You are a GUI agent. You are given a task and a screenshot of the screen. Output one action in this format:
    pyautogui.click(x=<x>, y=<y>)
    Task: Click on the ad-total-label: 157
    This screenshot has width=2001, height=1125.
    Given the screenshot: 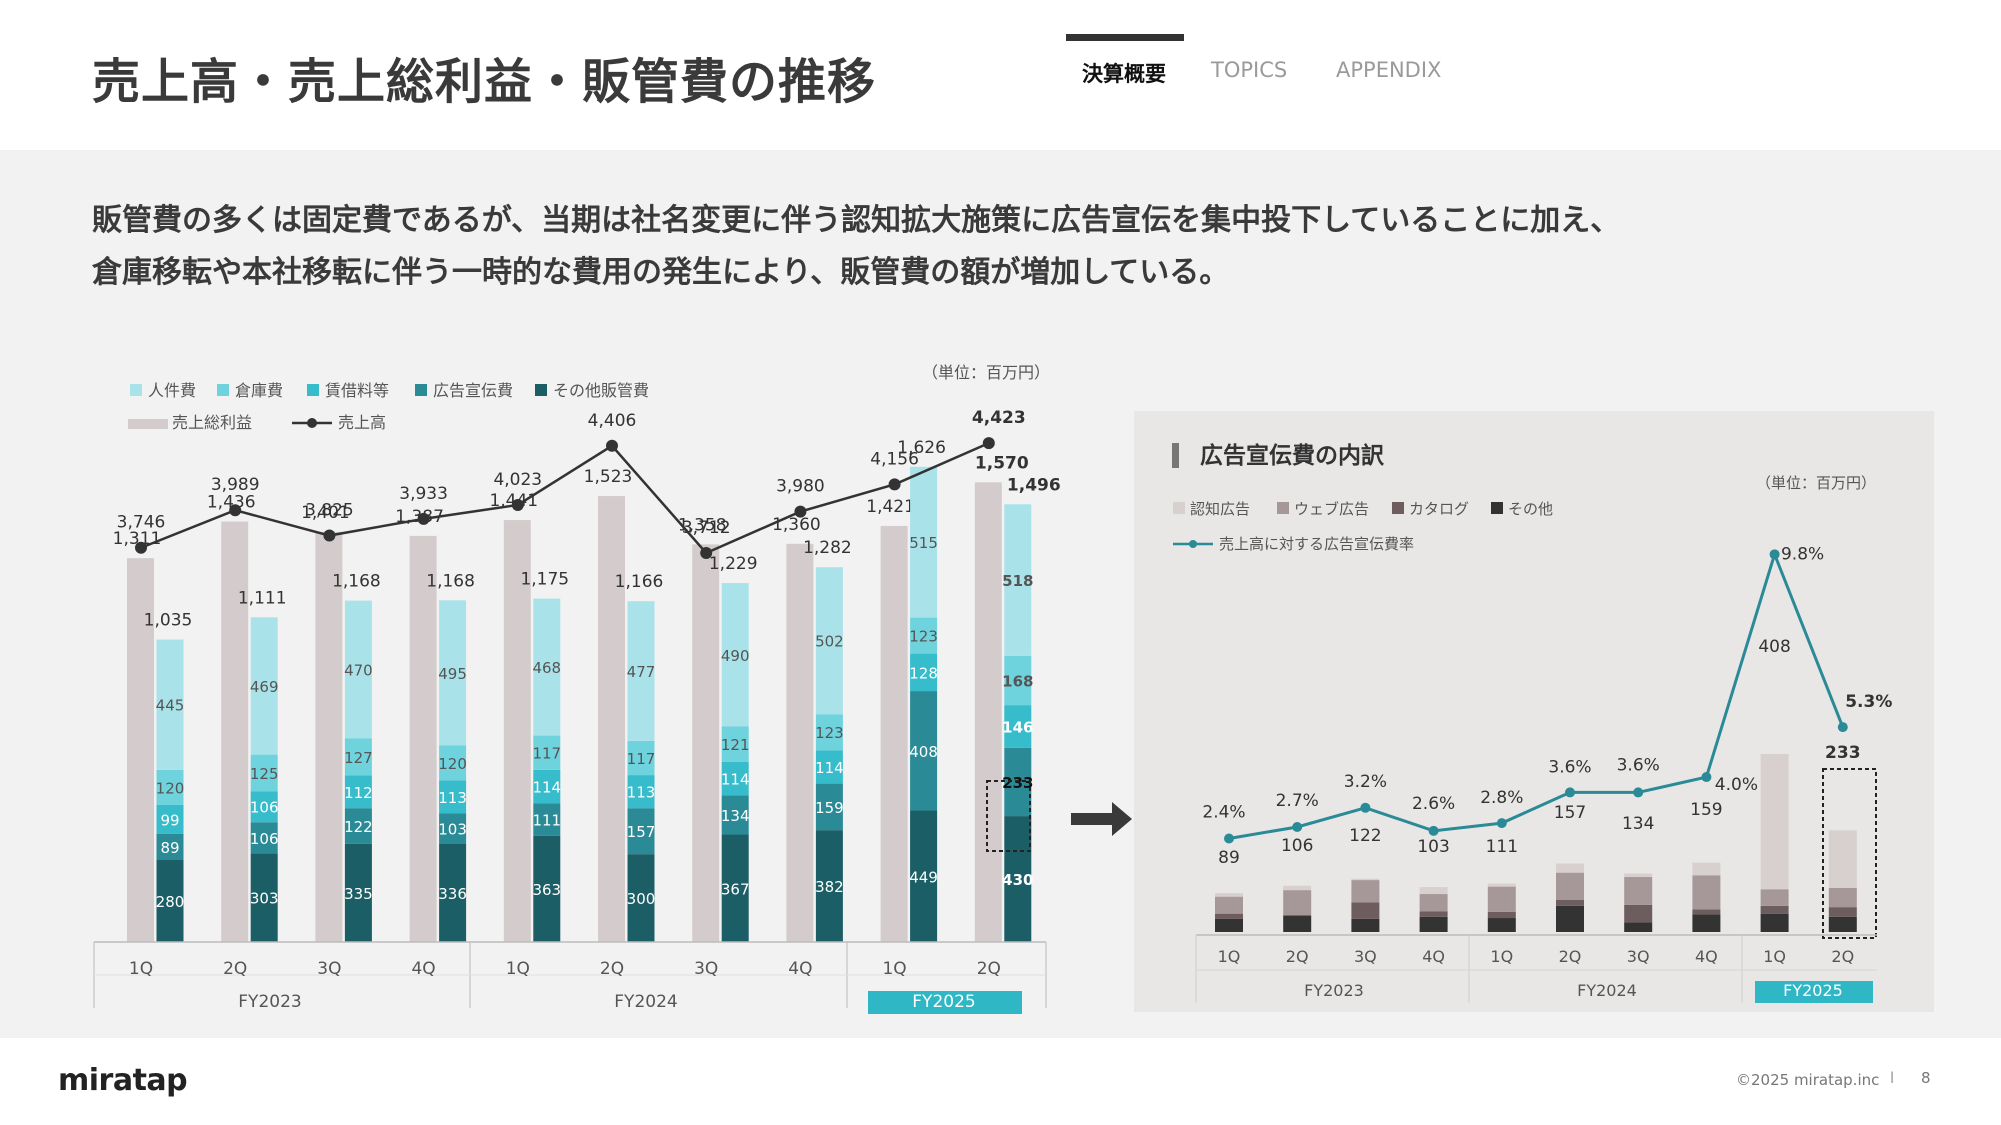 What is the action you would take?
    pyautogui.click(x=1570, y=813)
    